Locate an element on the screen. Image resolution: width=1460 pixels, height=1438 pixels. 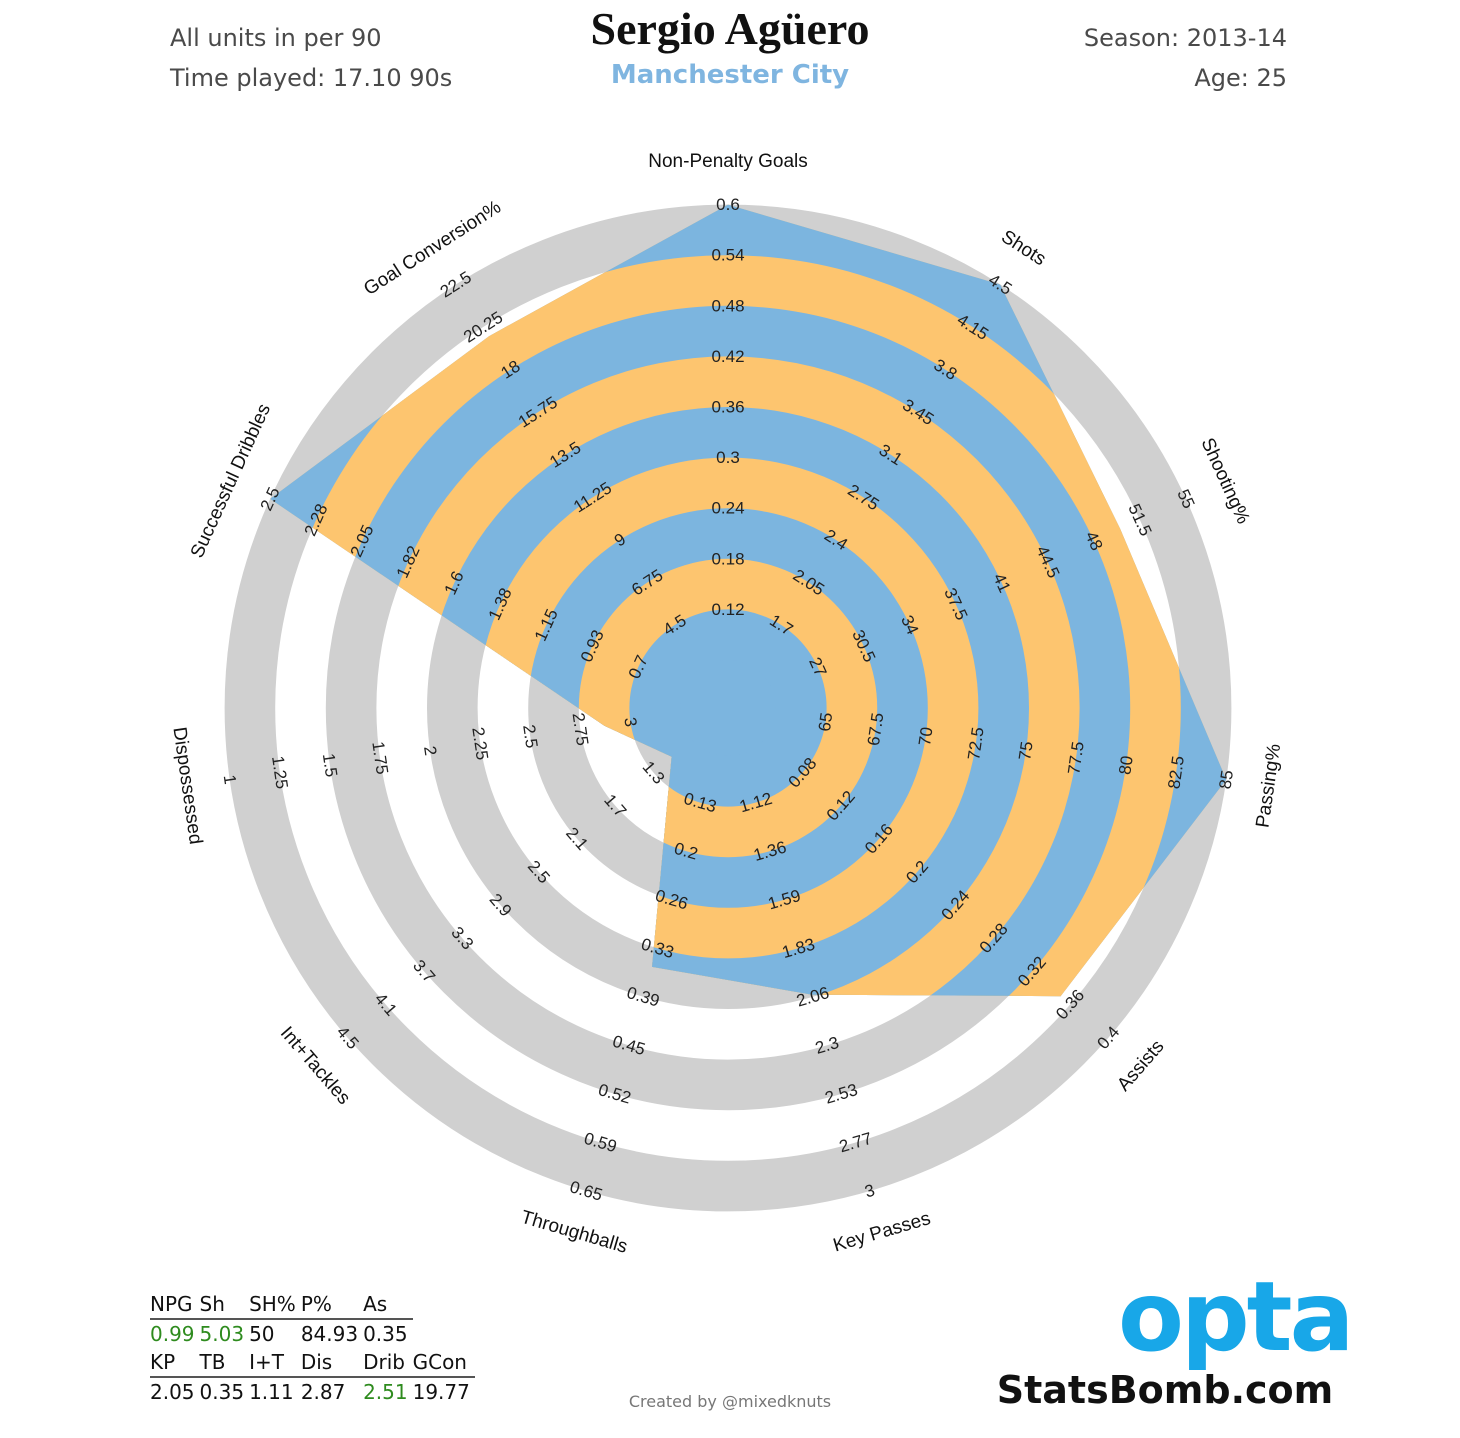
tick-label: 70 is located at coordinates (926, 736).